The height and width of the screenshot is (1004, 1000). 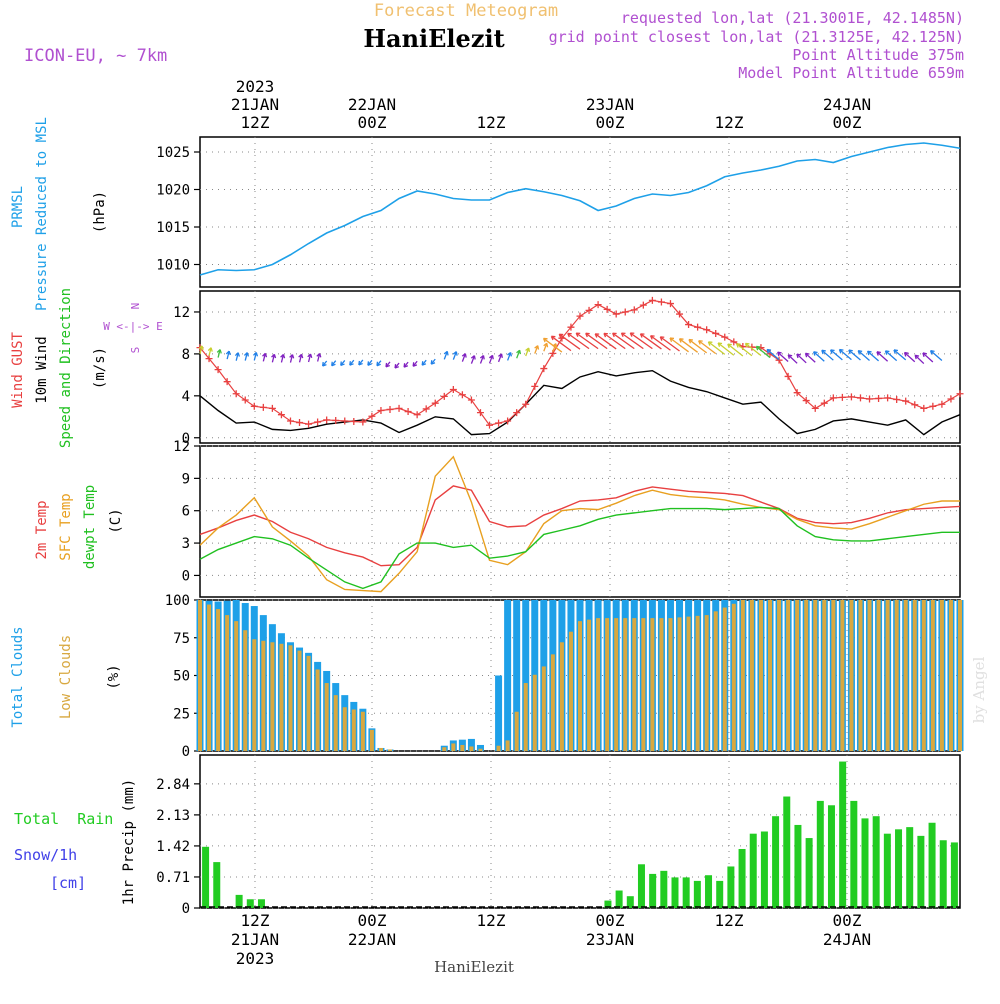 What do you see at coordinates (372, 122) in the screenshot?
I see `top-time-label: 00Z` at bounding box center [372, 122].